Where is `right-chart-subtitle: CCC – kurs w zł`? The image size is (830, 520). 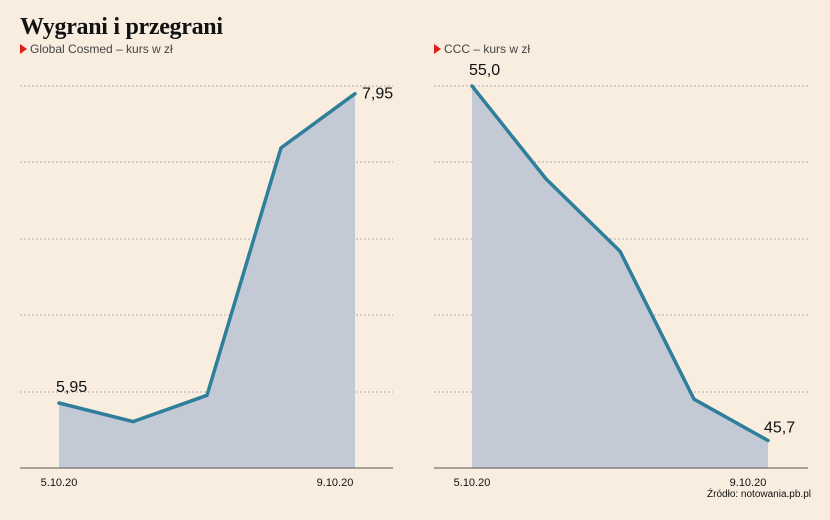
right-chart-subtitle: CCC – kurs w zł is located at coordinates (482, 49).